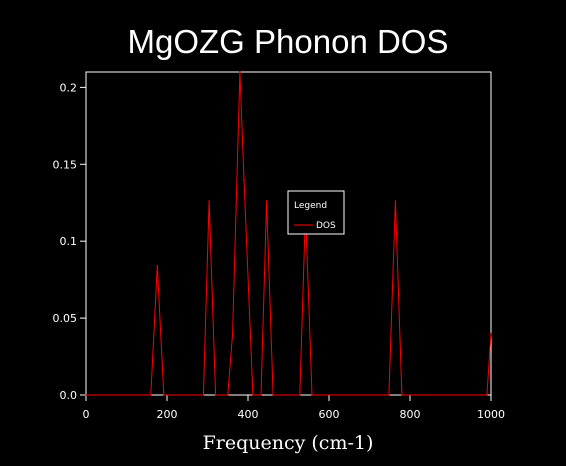 This screenshot has height=466, width=566. Describe the element at coordinates (65, 318) in the screenshot. I see `y-tick-label: 0.05` at that location.